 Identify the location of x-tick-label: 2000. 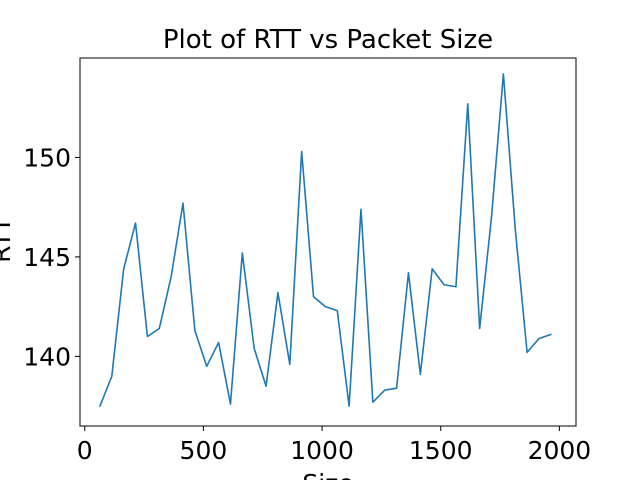
(560, 450).